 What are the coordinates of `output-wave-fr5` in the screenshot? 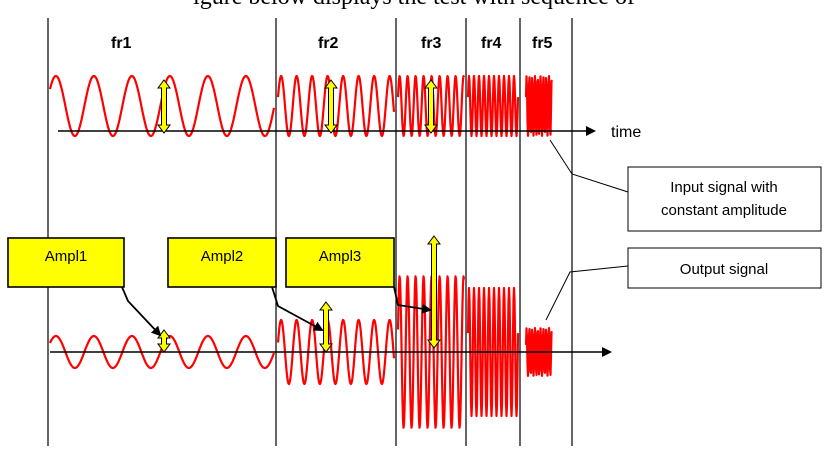 It's located at (538, 352).